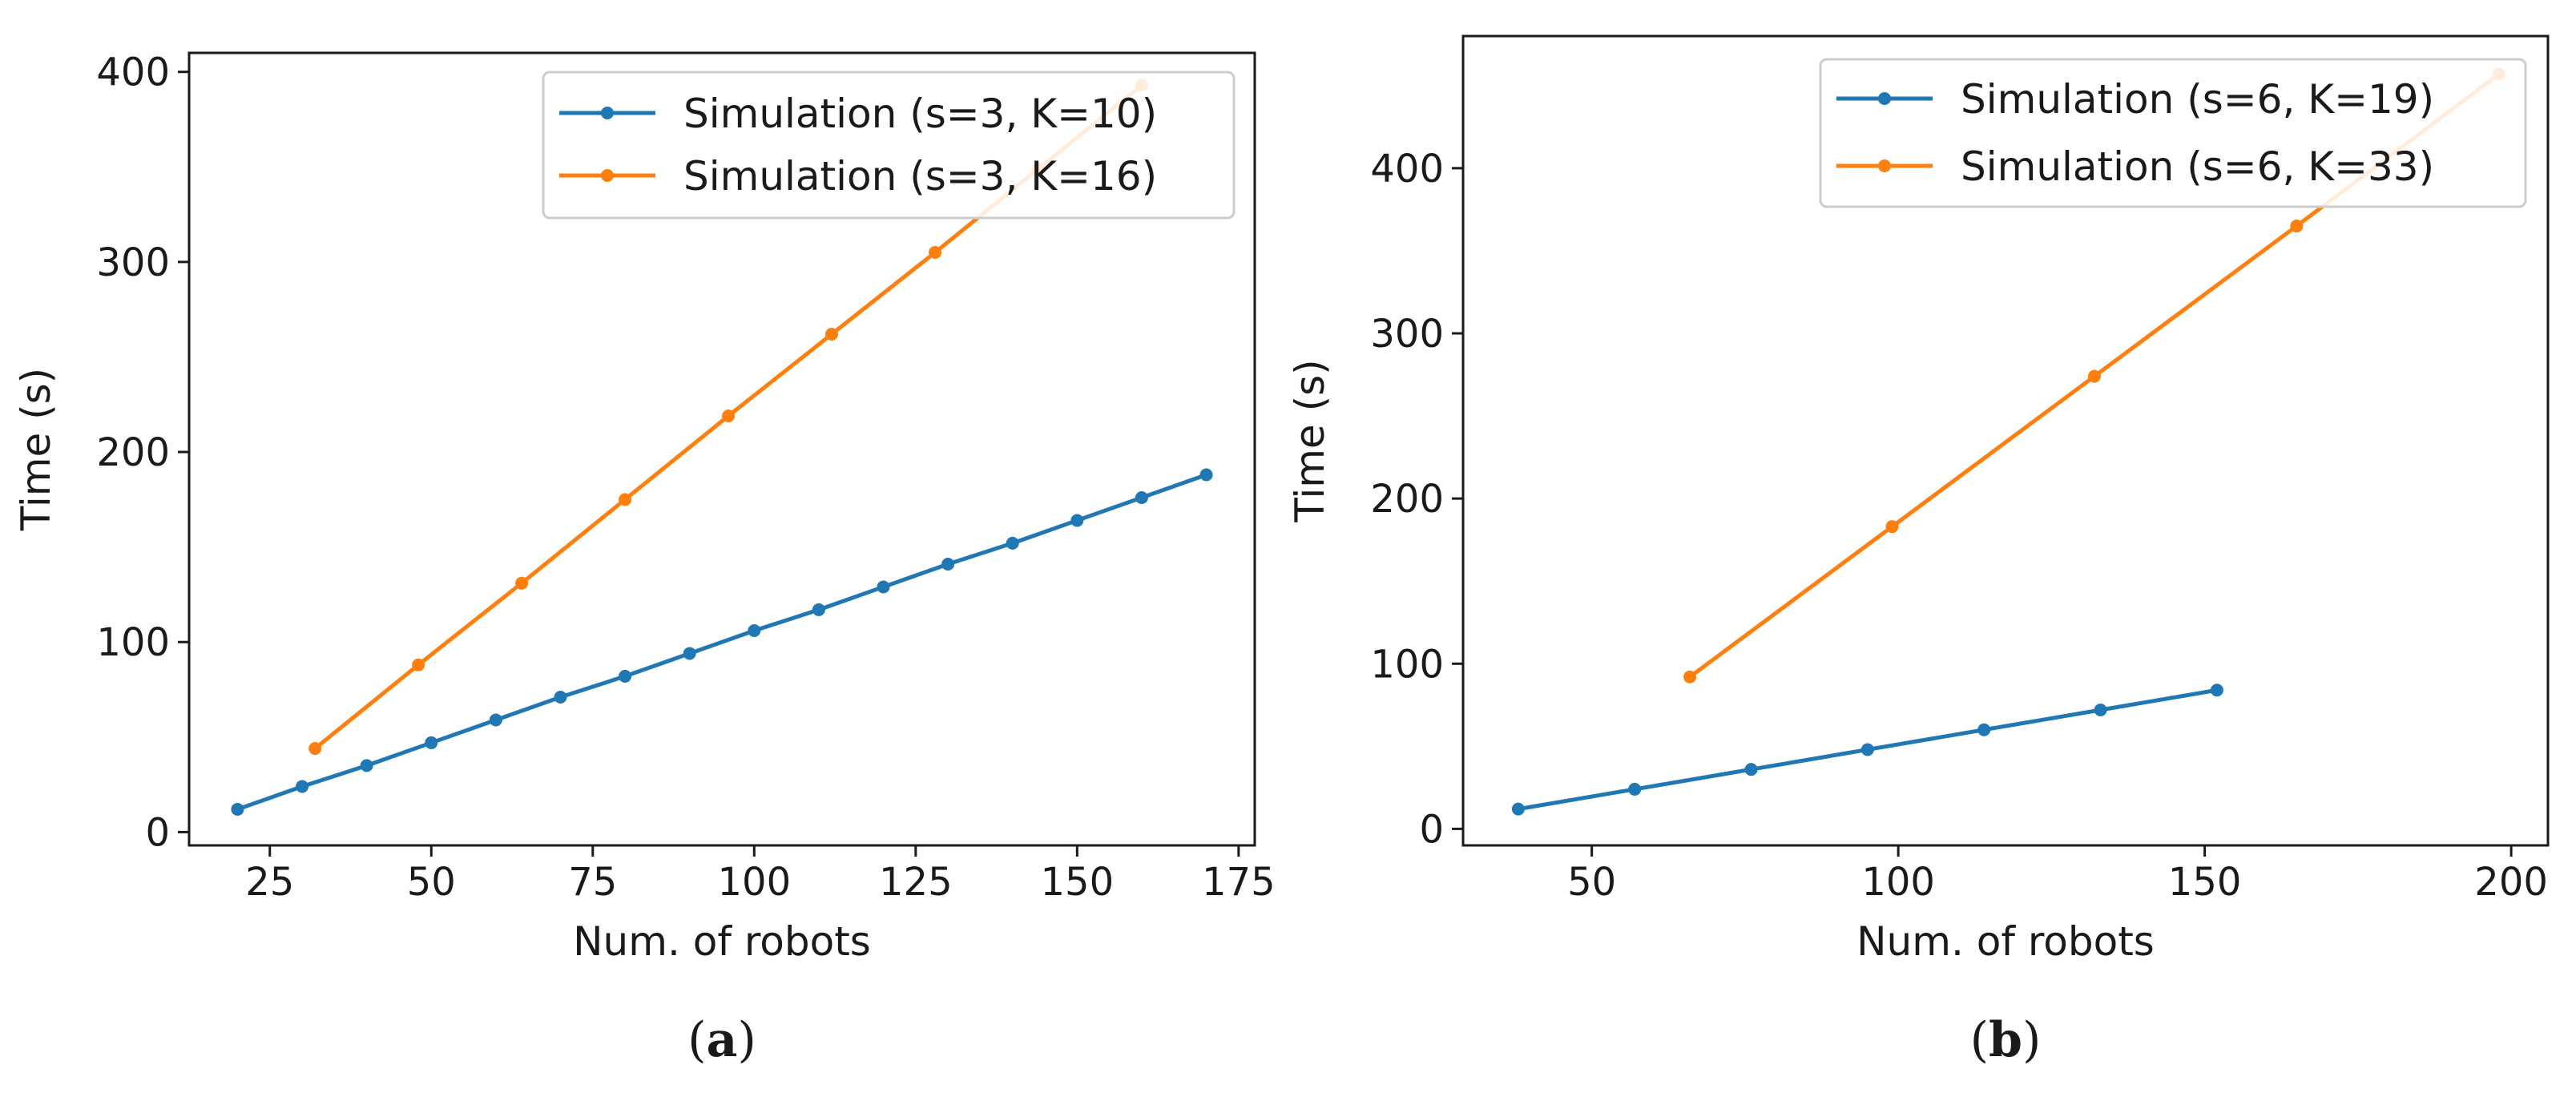  What do you see at coordinates (916, 882) in the screenshot?
I see `x-tick-label: 125` at bounding box center [916, 882].